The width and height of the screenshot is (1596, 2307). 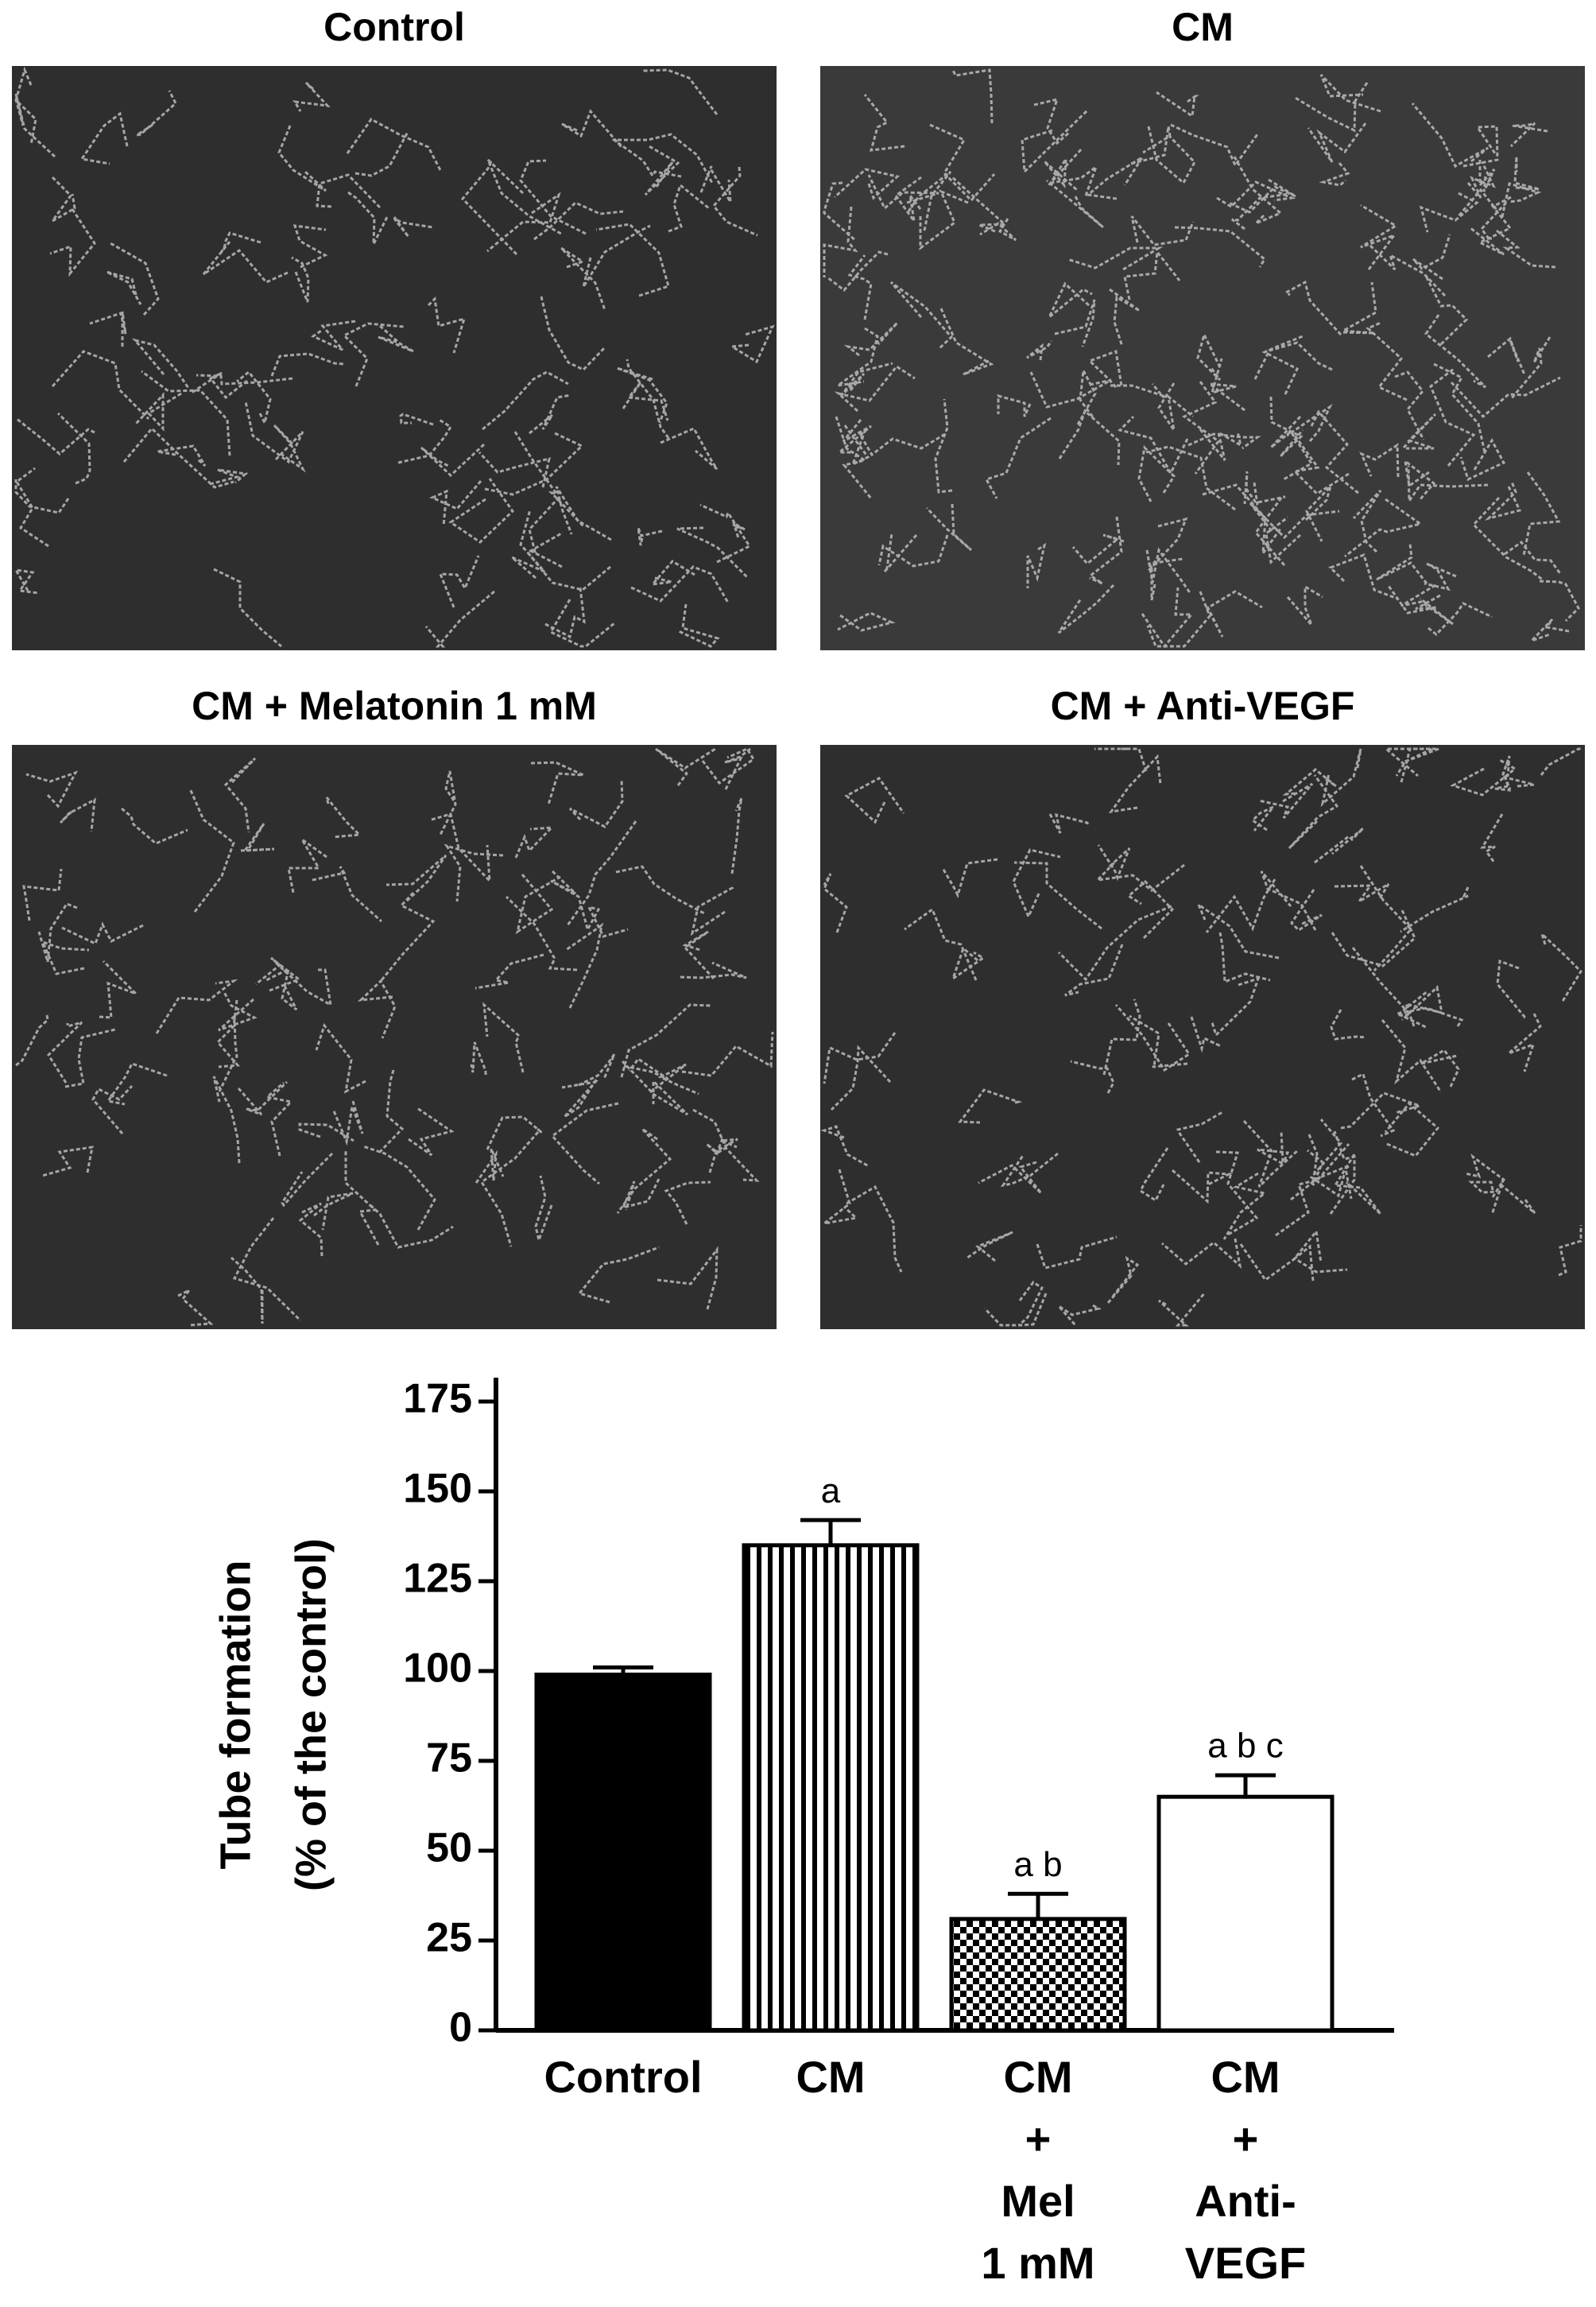 I want to click on y-tick-label: 175, so click(x=437, y=1399).